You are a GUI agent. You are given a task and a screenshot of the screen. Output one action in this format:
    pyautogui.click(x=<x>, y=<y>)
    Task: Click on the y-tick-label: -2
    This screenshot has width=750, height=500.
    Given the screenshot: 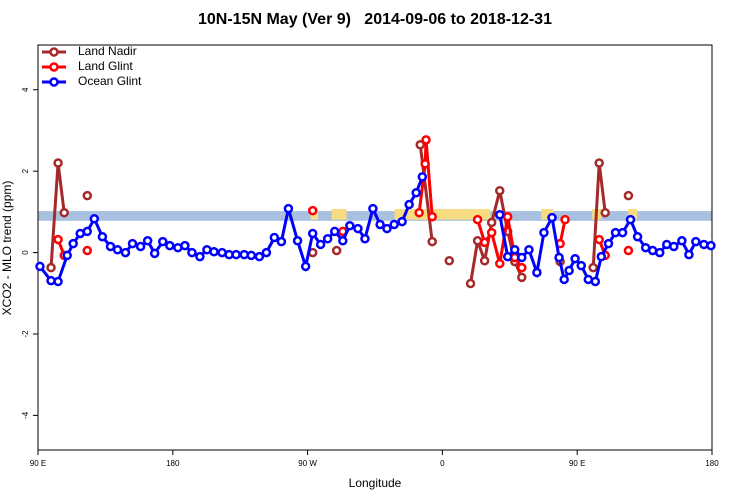 What is the action you would take?
    pyautogui.click(x=25, y=334)
    